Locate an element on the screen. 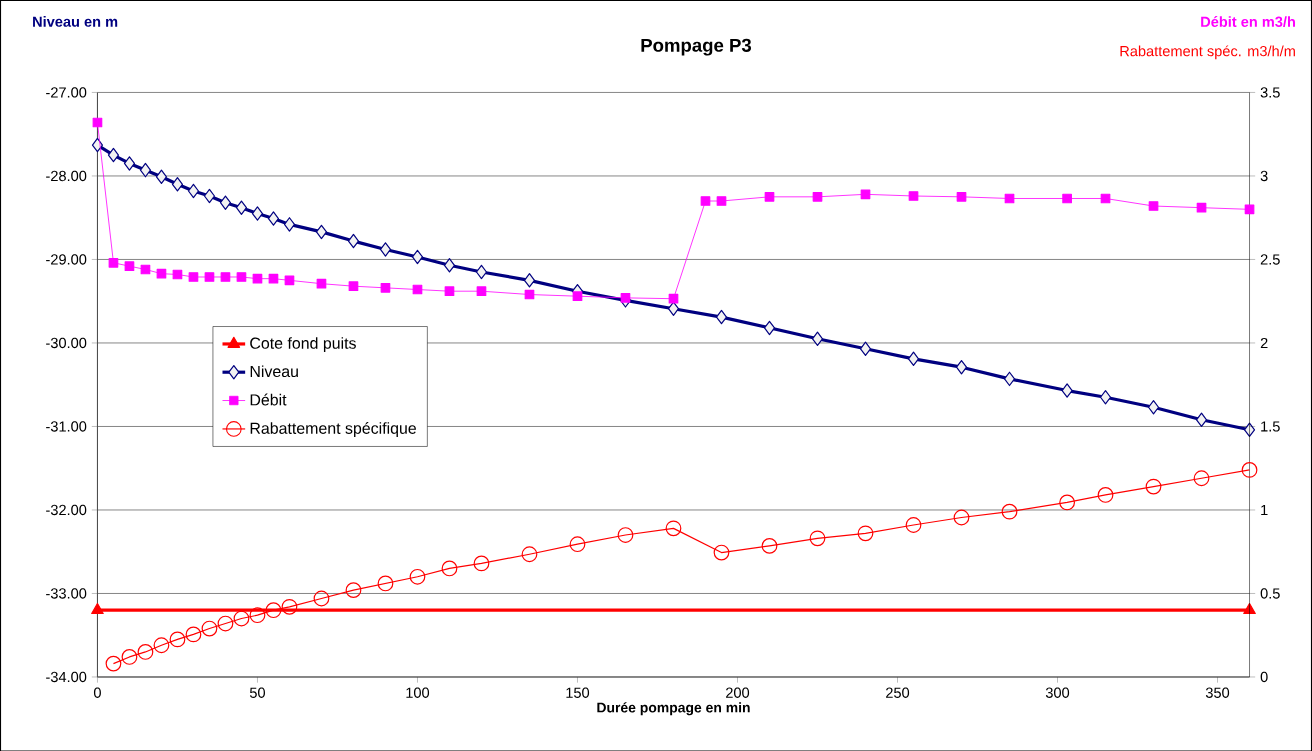 This screenshot has height=751, width=1312. y2-tick-label: 2.5 is located at coordinates (1270, 259).